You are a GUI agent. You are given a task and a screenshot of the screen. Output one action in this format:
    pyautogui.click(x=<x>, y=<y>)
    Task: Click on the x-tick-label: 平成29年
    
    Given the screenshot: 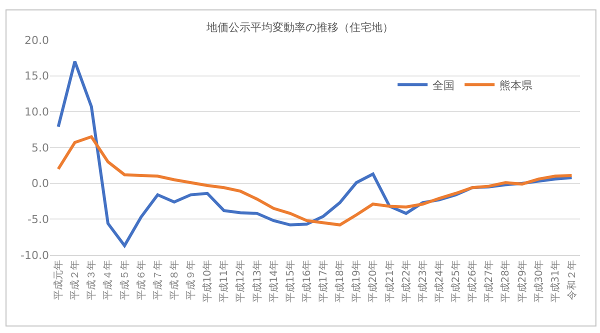 What is the action you would take?
    pyautogui.click(x=522, y=281)
    